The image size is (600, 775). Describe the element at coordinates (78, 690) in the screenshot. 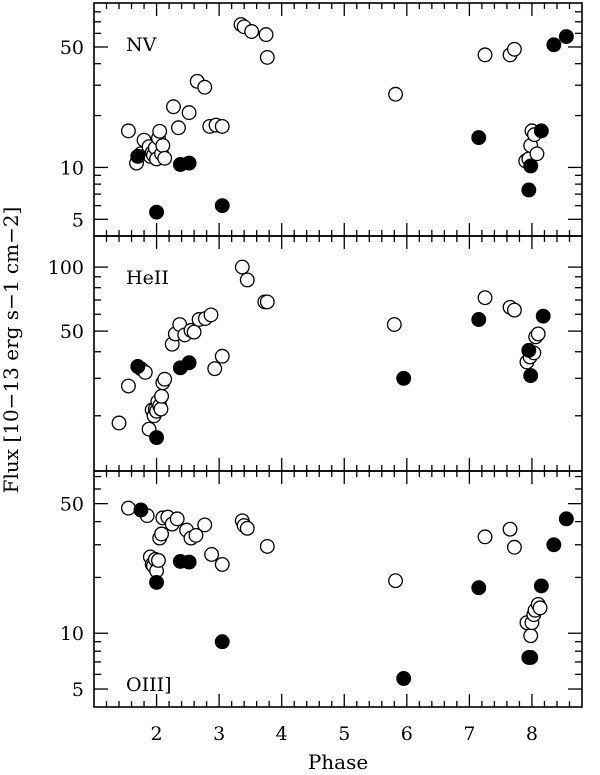

I see `panel-3-ytick-label: 5` at that location.